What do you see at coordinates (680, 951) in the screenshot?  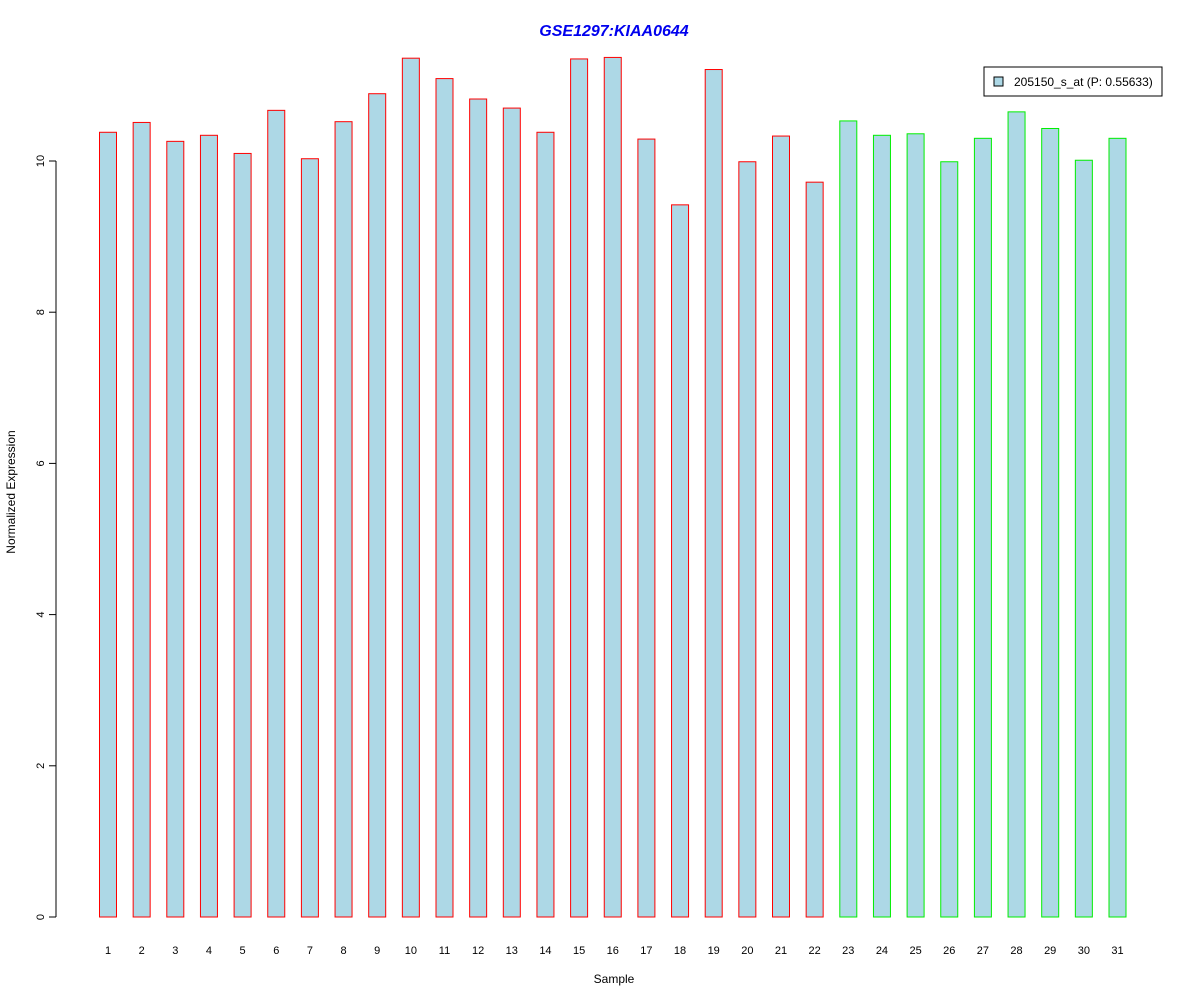 I see `x-tick-label: 18` at bounding box center [680, 951].